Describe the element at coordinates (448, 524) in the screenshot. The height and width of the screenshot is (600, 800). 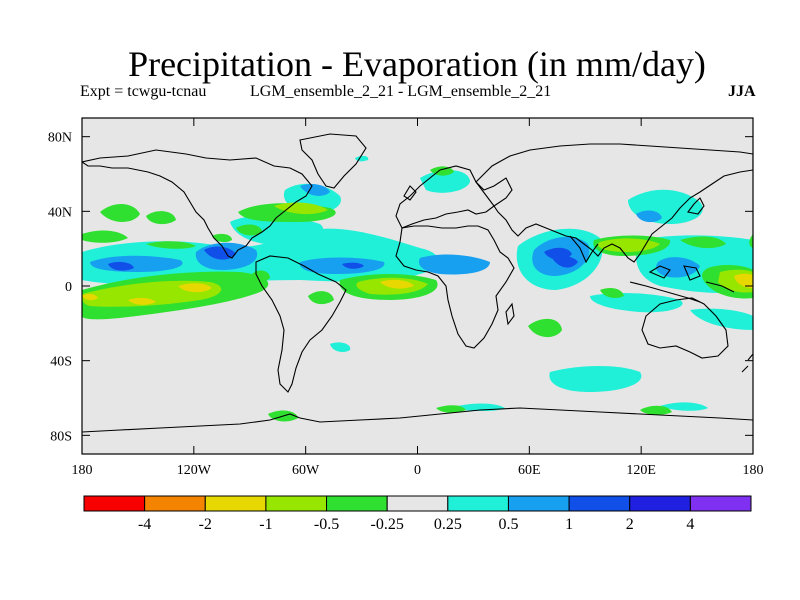
I see `colorbar-label: 0.25` at that location.